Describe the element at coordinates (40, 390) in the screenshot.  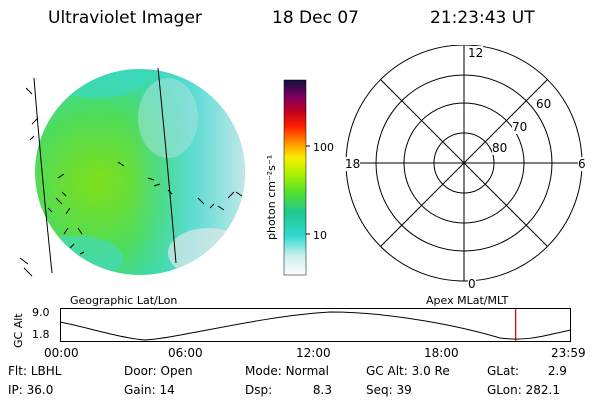
I see `status-ip-value: 36.0` at that location.